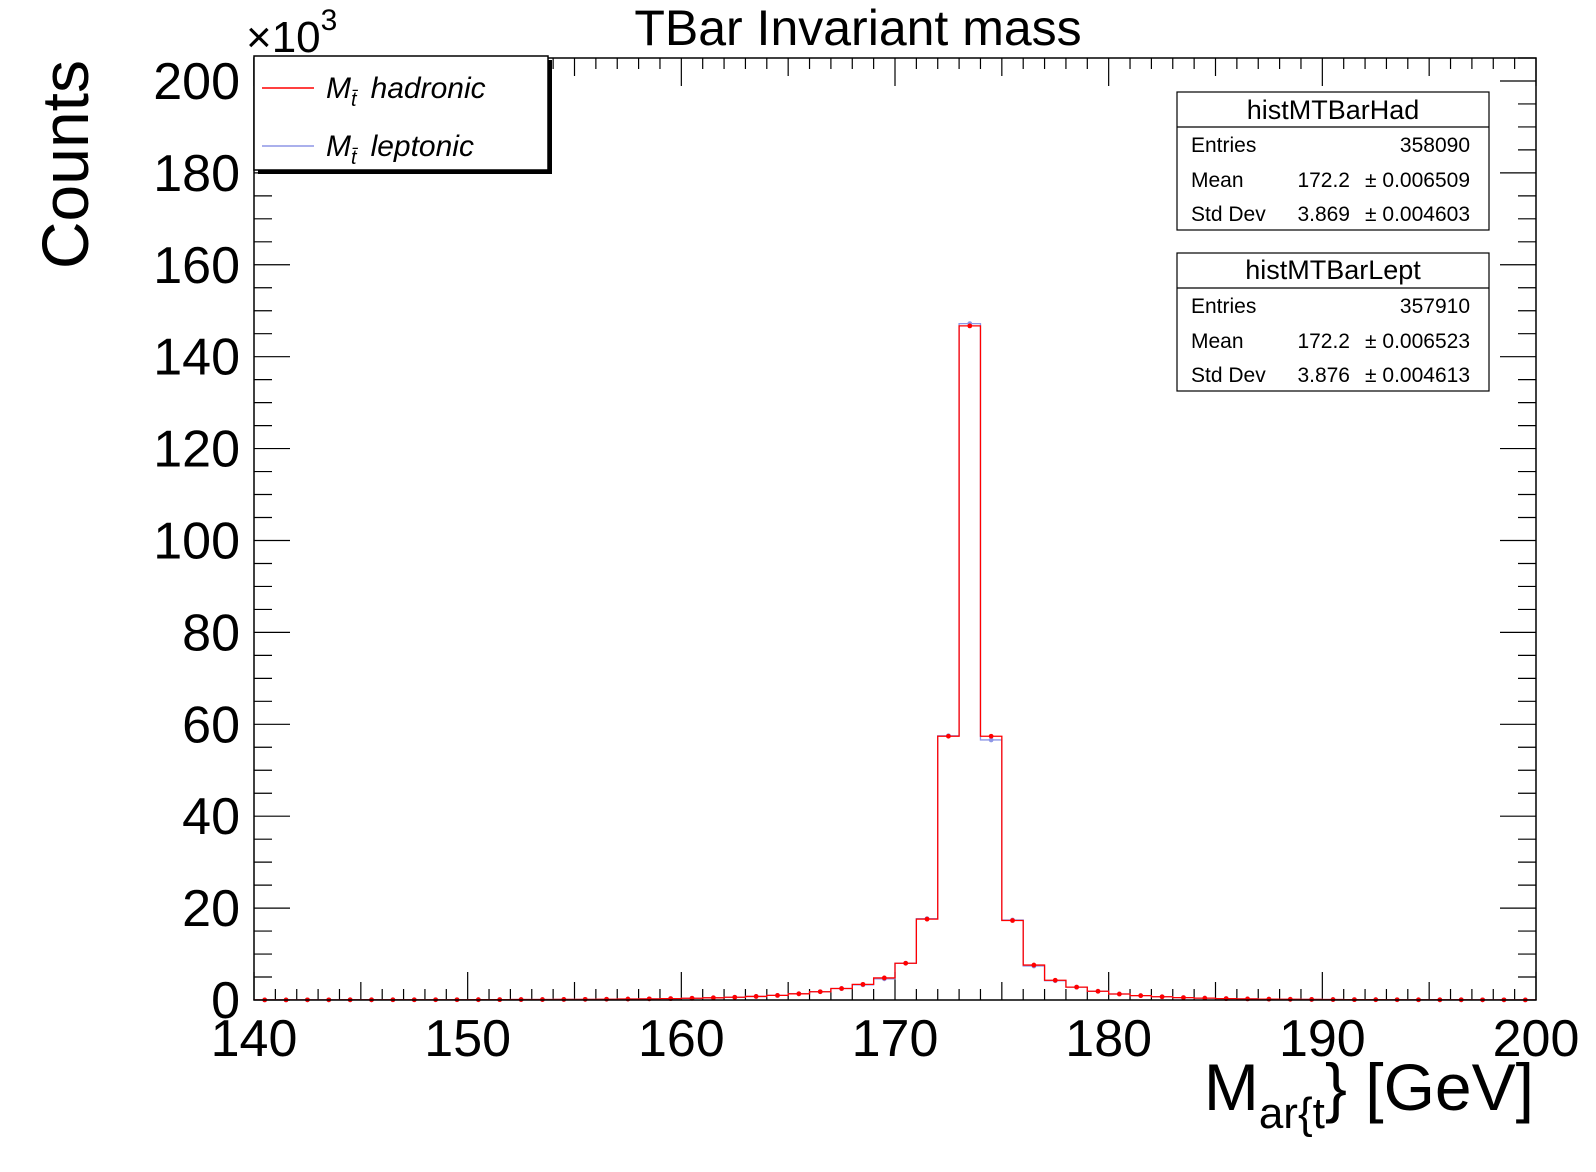  Describe the element at coordinates (211, 909) in the screenshot. I see `y-tick-label: 20` at that location.